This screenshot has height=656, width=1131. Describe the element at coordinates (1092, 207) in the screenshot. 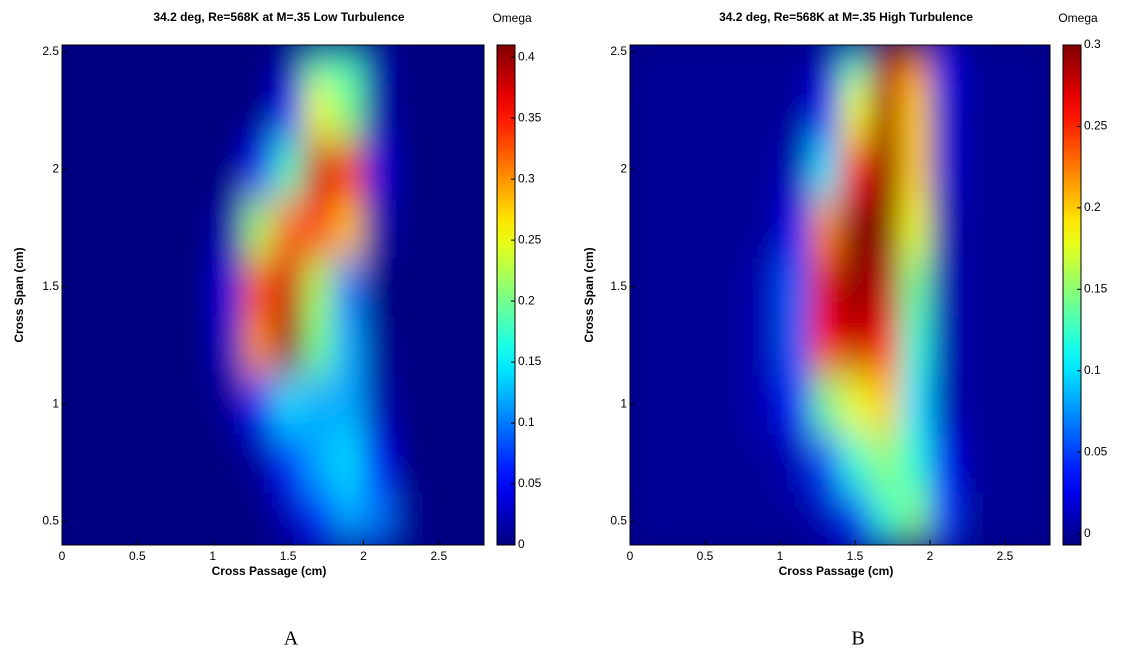

I see `colorbar-tick-label: 0.2` at that location.